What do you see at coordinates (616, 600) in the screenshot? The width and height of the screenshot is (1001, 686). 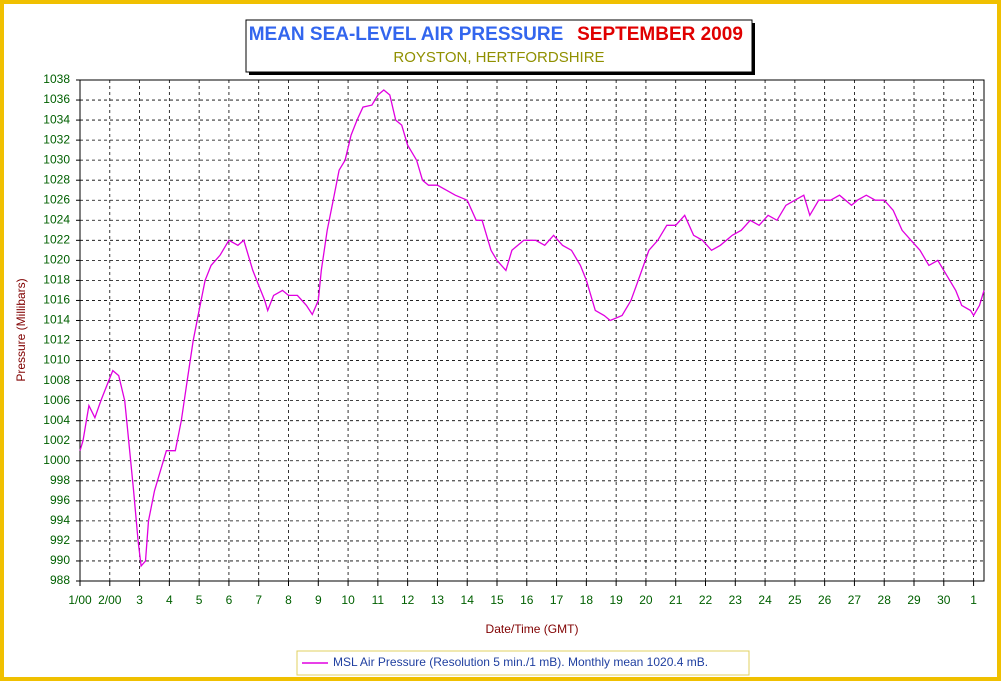 I see `x-tick-label: 19` at bounding box center [616, 600].